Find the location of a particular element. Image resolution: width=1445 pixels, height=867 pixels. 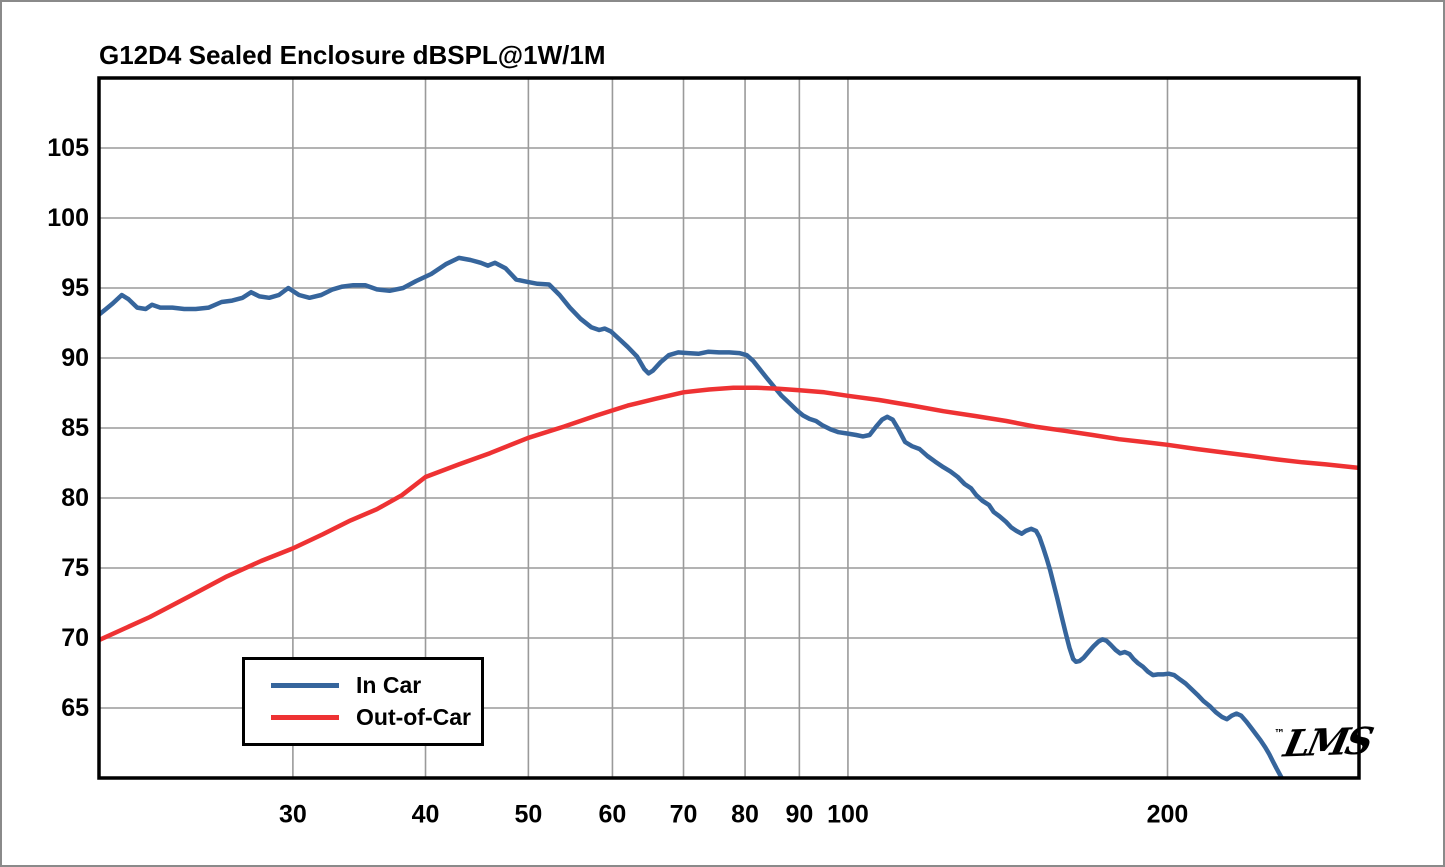

y-tick-label: 65 is located at coordinates (75, 708).